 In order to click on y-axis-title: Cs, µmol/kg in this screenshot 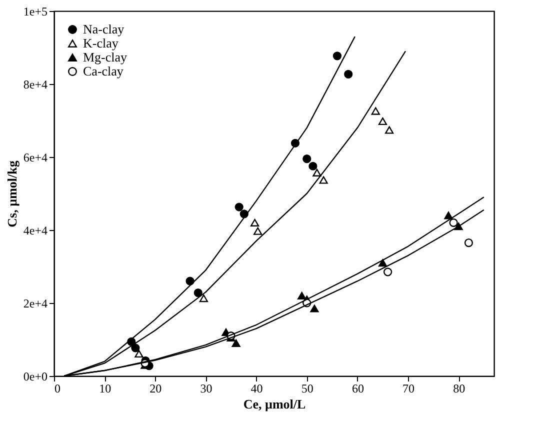, I will do `click(12, 194)`.